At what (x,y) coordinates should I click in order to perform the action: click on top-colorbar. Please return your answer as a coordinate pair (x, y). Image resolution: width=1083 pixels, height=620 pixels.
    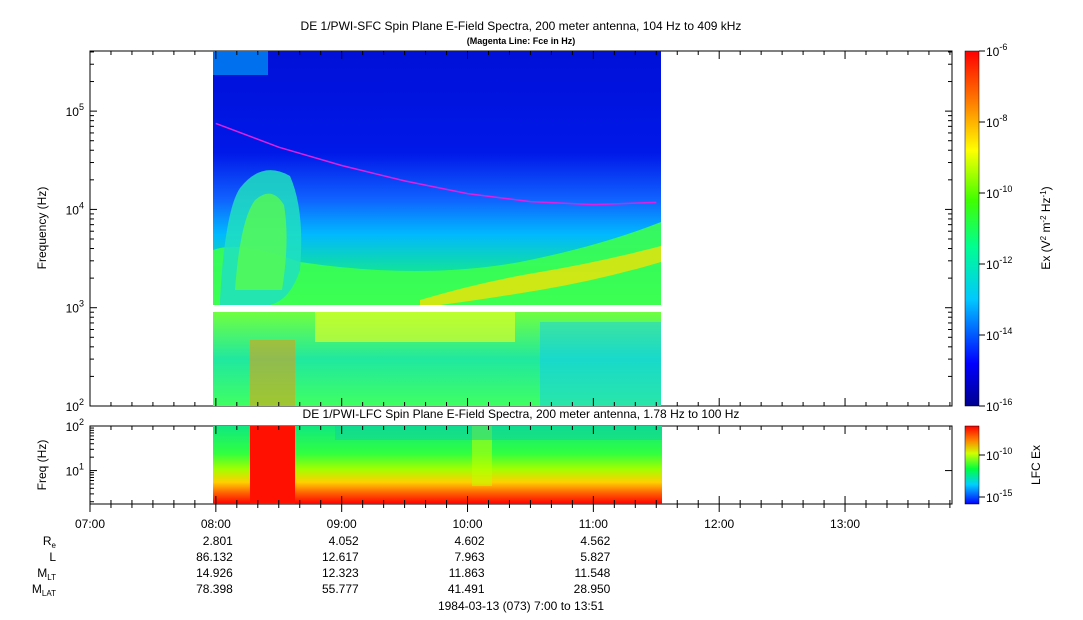
    Looking at the image, I should click on (972, 228).